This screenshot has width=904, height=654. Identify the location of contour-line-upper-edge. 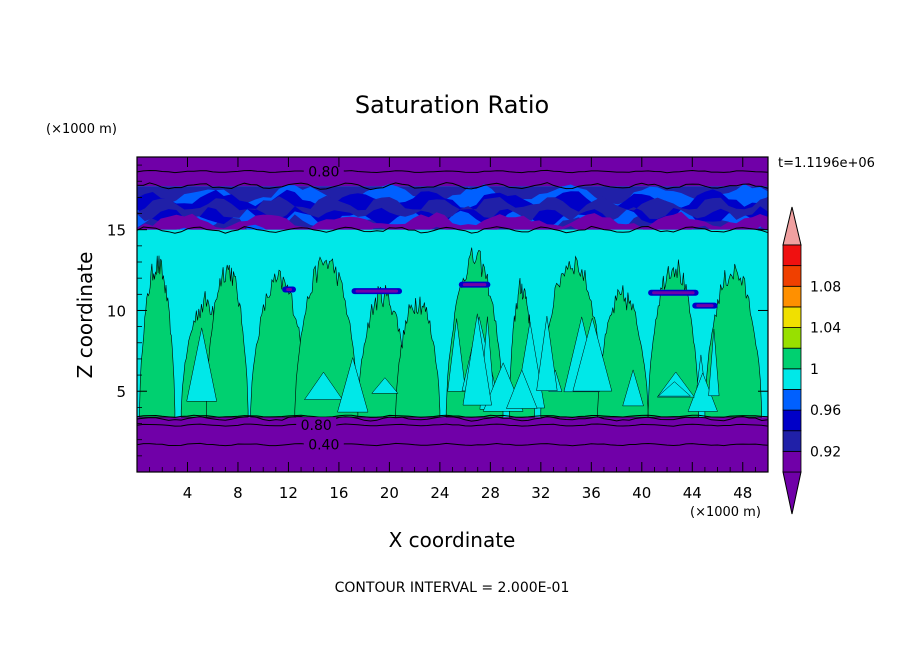
(452, 186).